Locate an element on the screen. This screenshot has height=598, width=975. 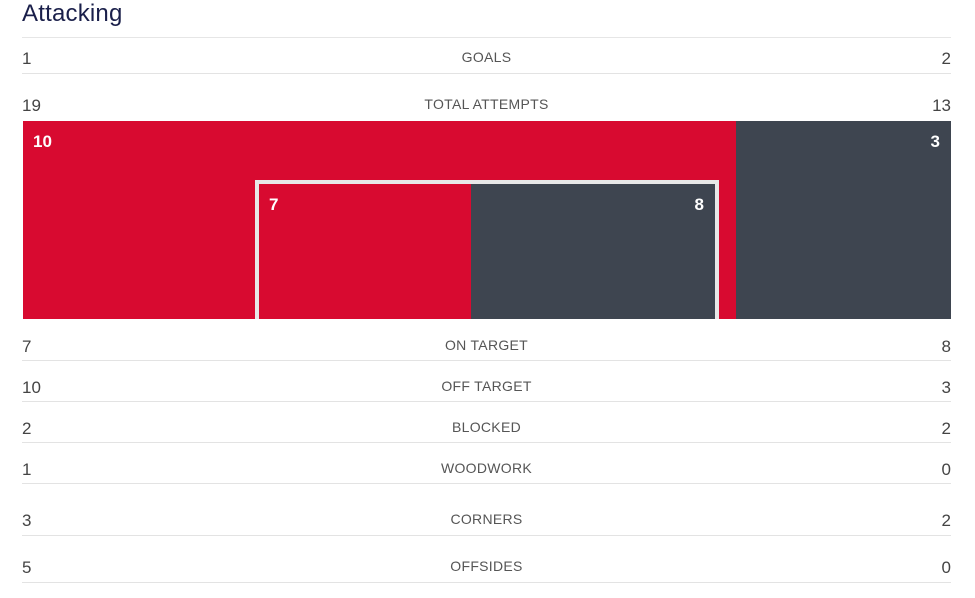
stat-label: BLOCKED is located at coordinates (486, 427).